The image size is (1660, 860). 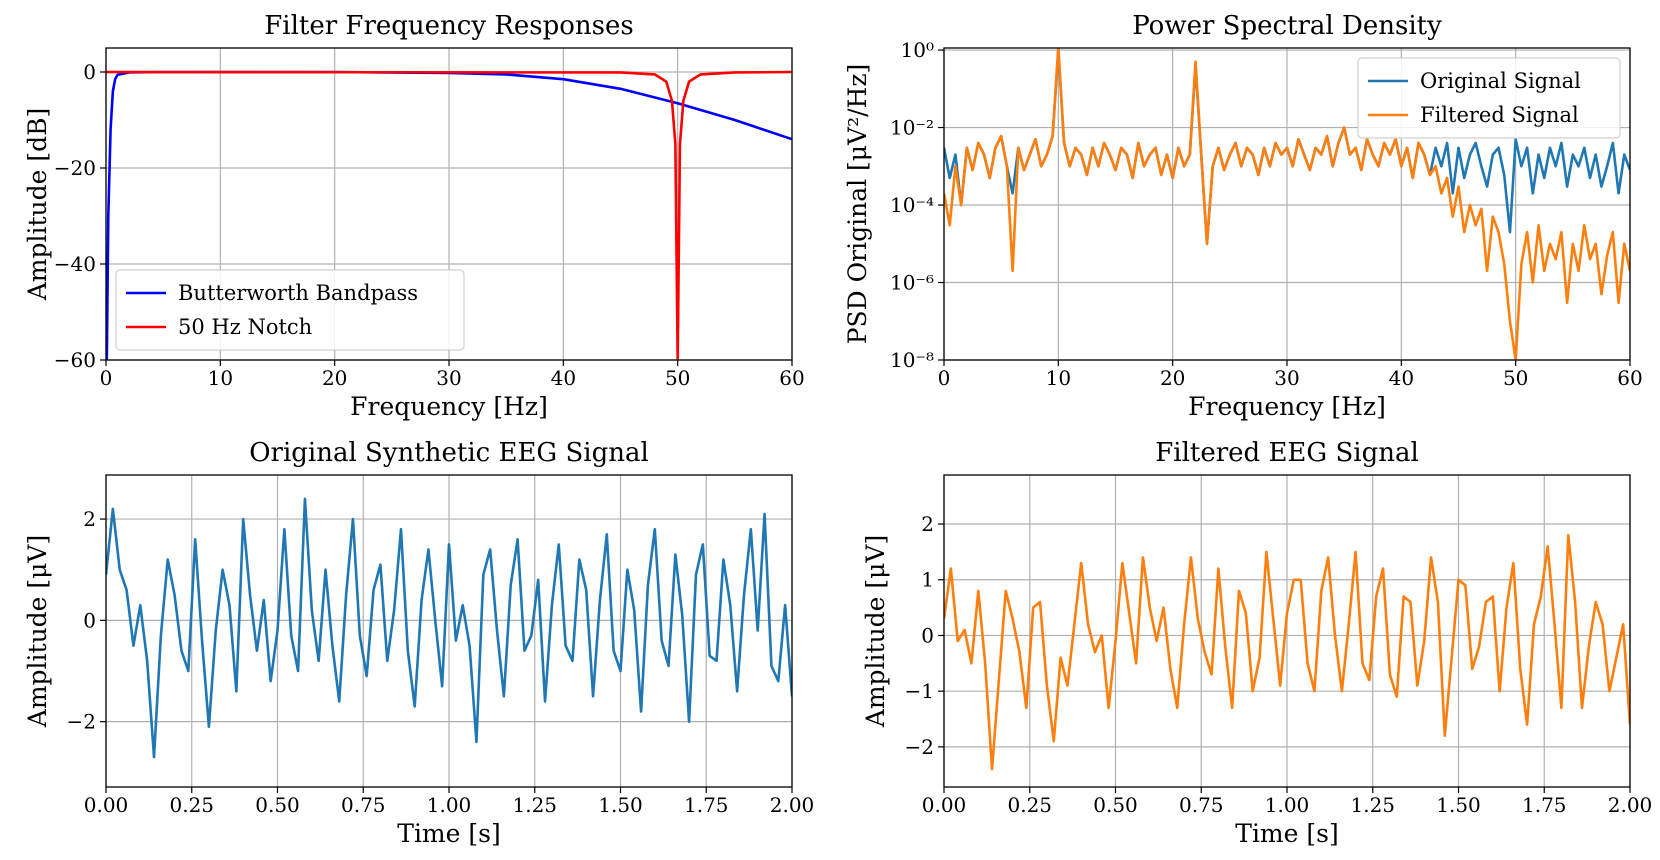 What do you see at coordinates (1287, 453) in the screenshot?
I see `chart-title: Filtered EEG Signal` at bounding box center [1287, 453].